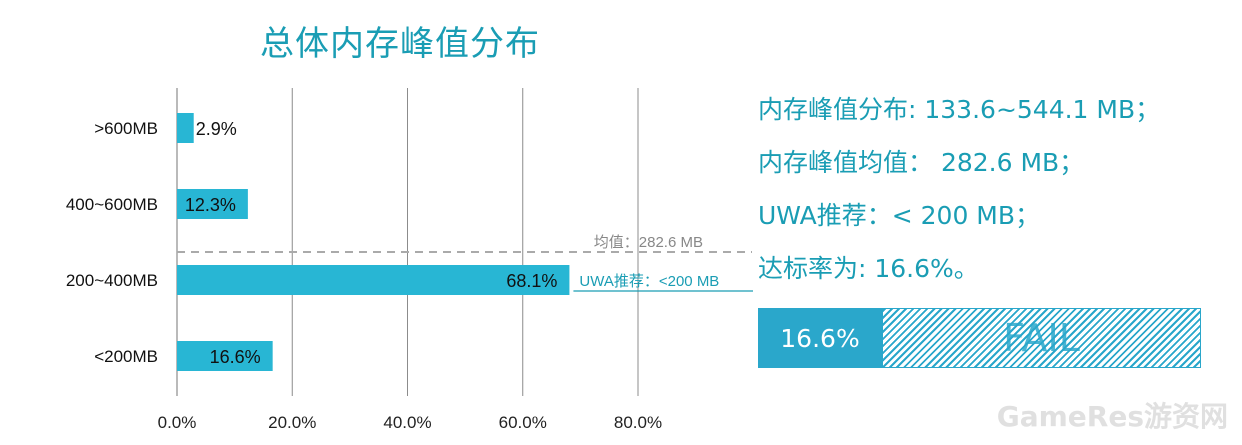  What do you see at coordinates (648, 242) in the screenshot?
I see `mean-label: 均值：282.6 MB` at bounding box center [648, 242].